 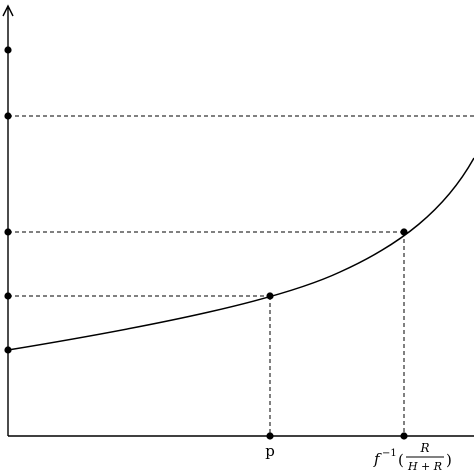 I want to click on x-label-f-inverse-base: f, so click(x=377, y=459).